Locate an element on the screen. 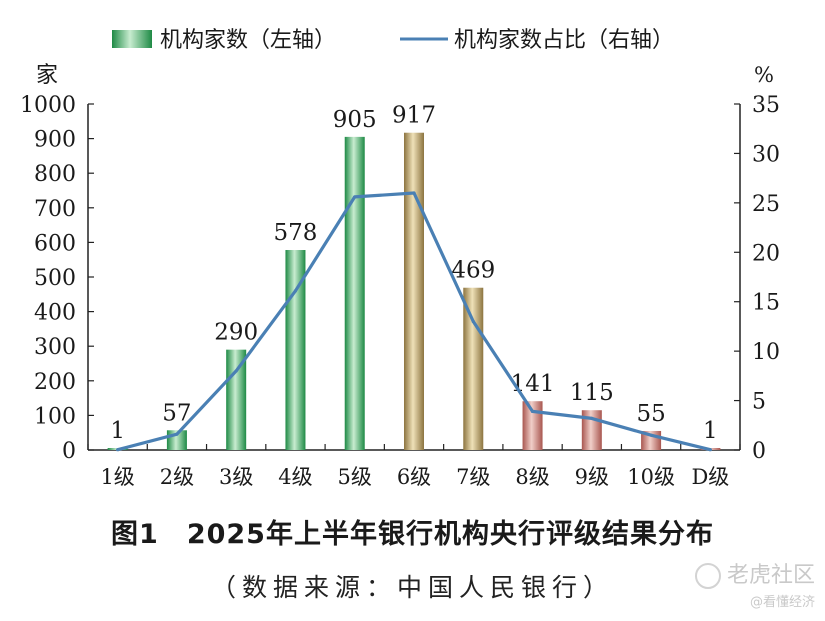  y-left-tick-label: 0 is located at coordinates (69, 451).